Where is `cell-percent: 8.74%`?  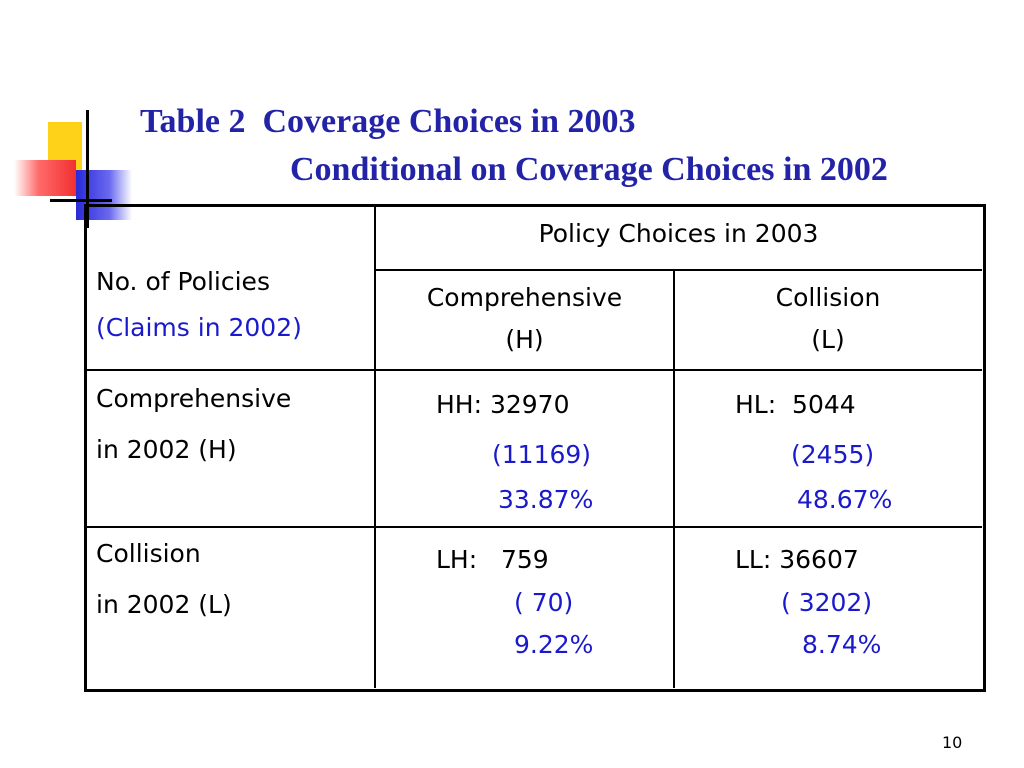 cell-percent: 8.74% is located at coordinates (842, 644).